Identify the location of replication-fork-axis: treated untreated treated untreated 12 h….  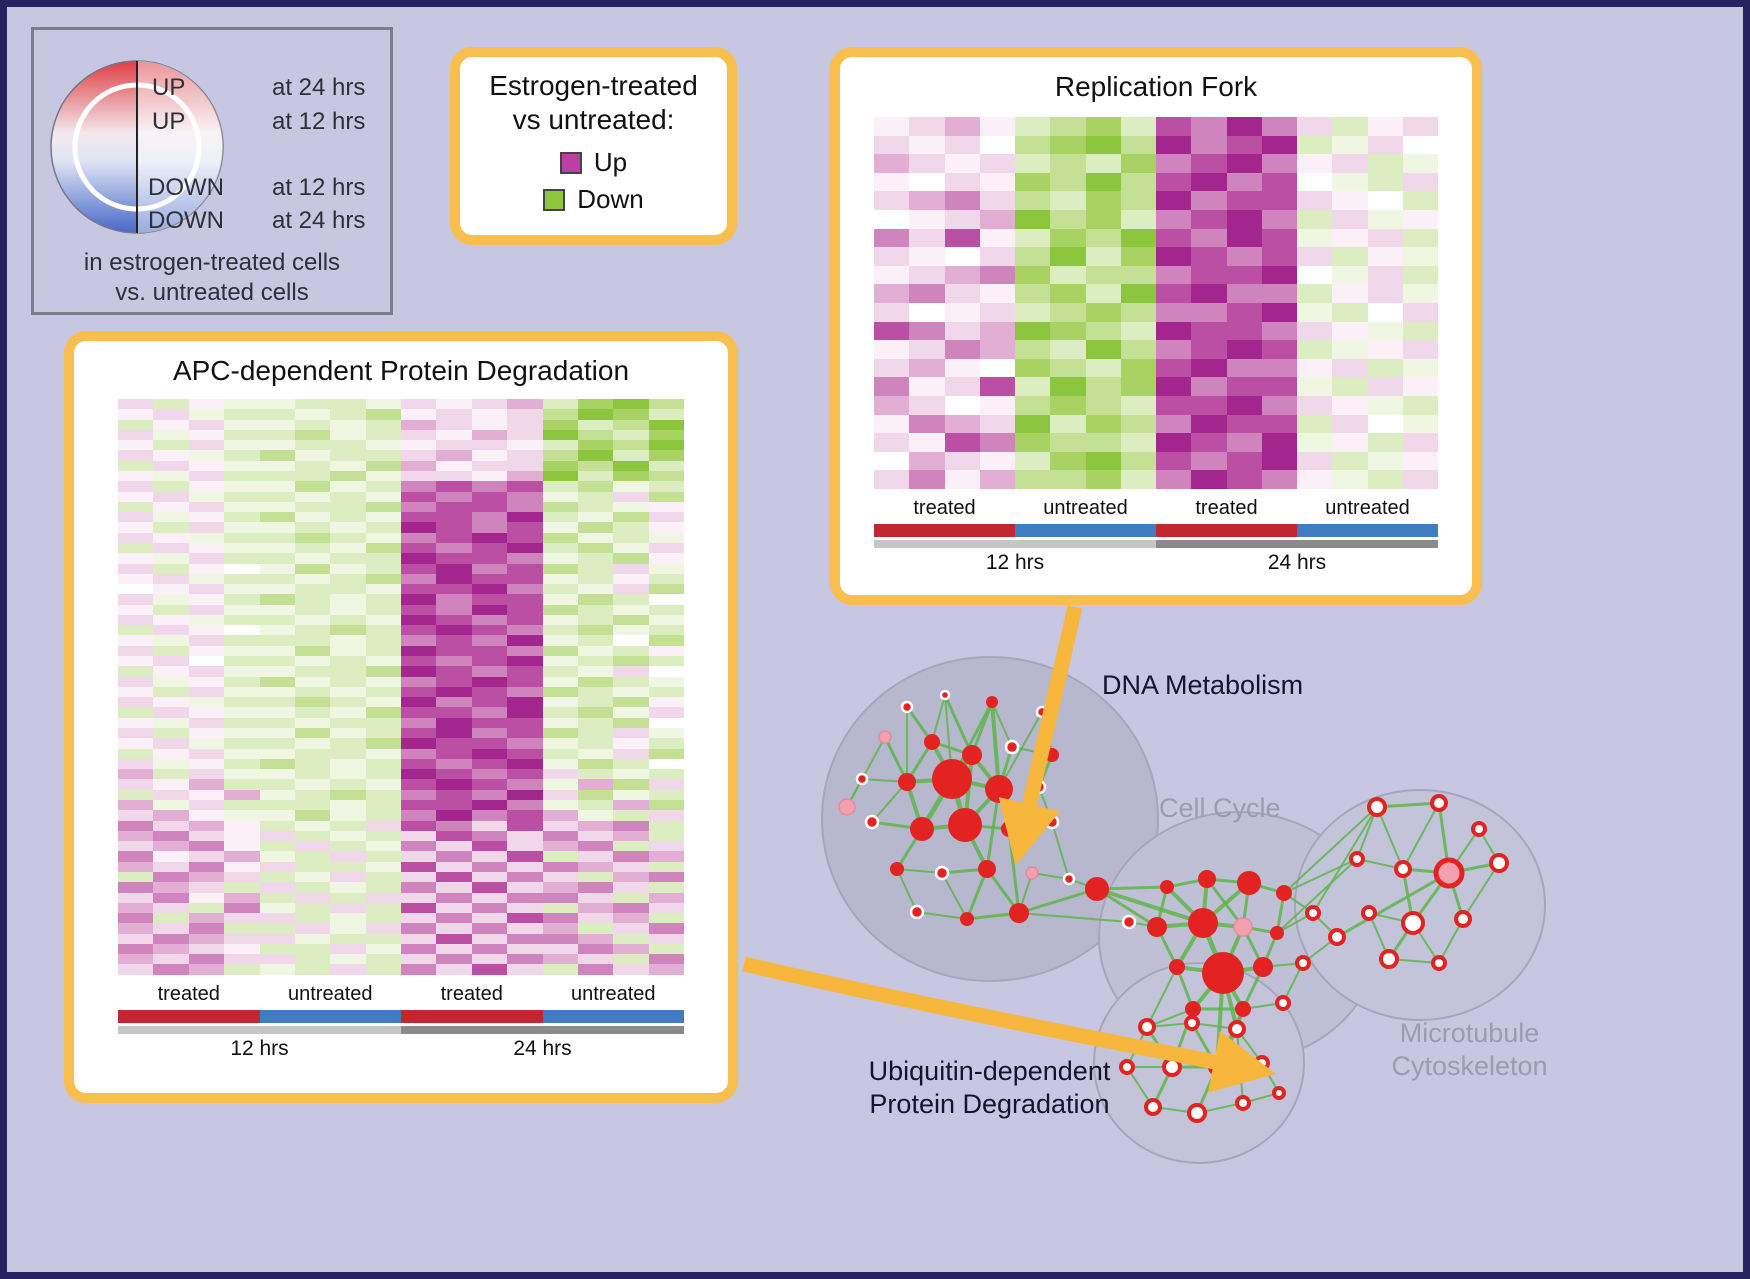
(1156, 536).